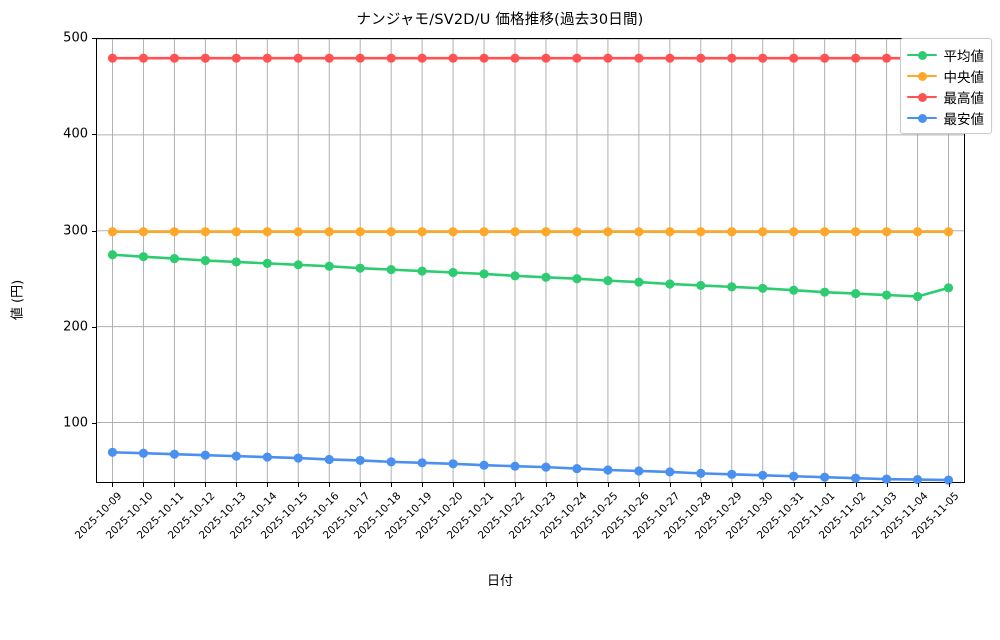  Describe the element at coordinates (964, 77) in the screenshot. I see `legend-label: 中央値` at that location.